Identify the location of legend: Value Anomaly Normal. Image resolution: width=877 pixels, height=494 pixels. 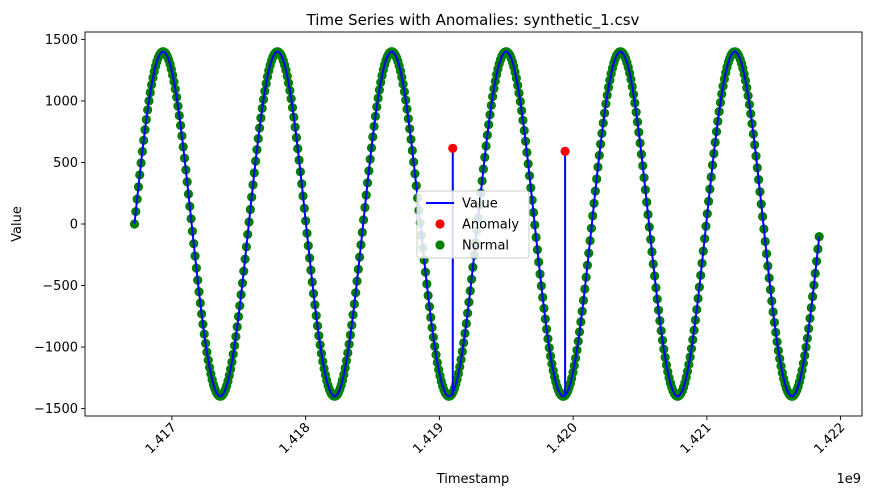
(473, 224).